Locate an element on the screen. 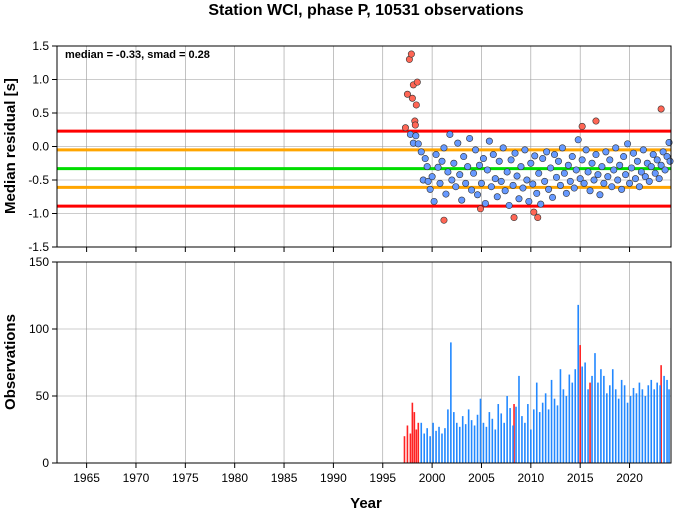 Image resolution: width=678 pixels, height=511 pixels. x-tick-label: 1990 is located at coordinates (333, 478).